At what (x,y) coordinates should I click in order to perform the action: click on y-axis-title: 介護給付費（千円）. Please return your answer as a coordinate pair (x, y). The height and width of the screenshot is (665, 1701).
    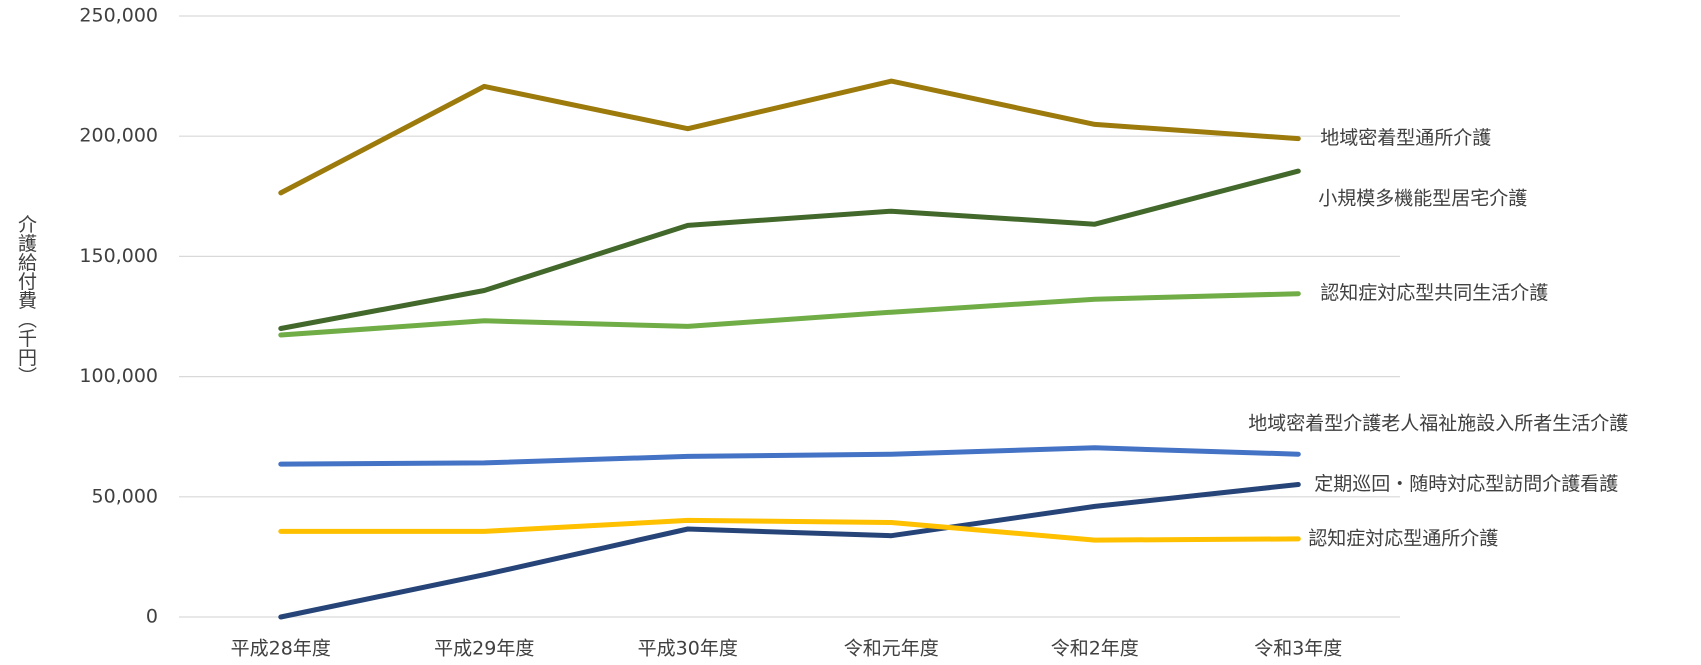
    Looking at the image, I should click on (26, 299).